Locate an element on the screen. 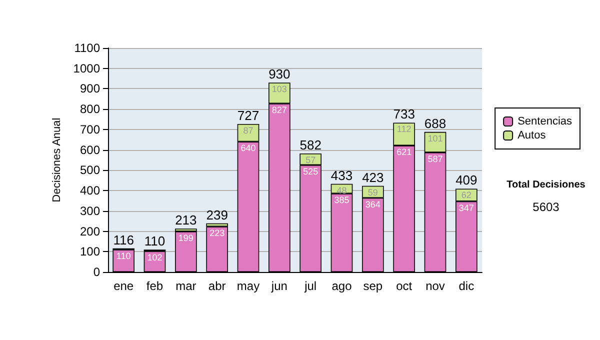 The width and height of the screenshot is (600, 340). y-tick-label: 600 is located at coordinates (90, 149).